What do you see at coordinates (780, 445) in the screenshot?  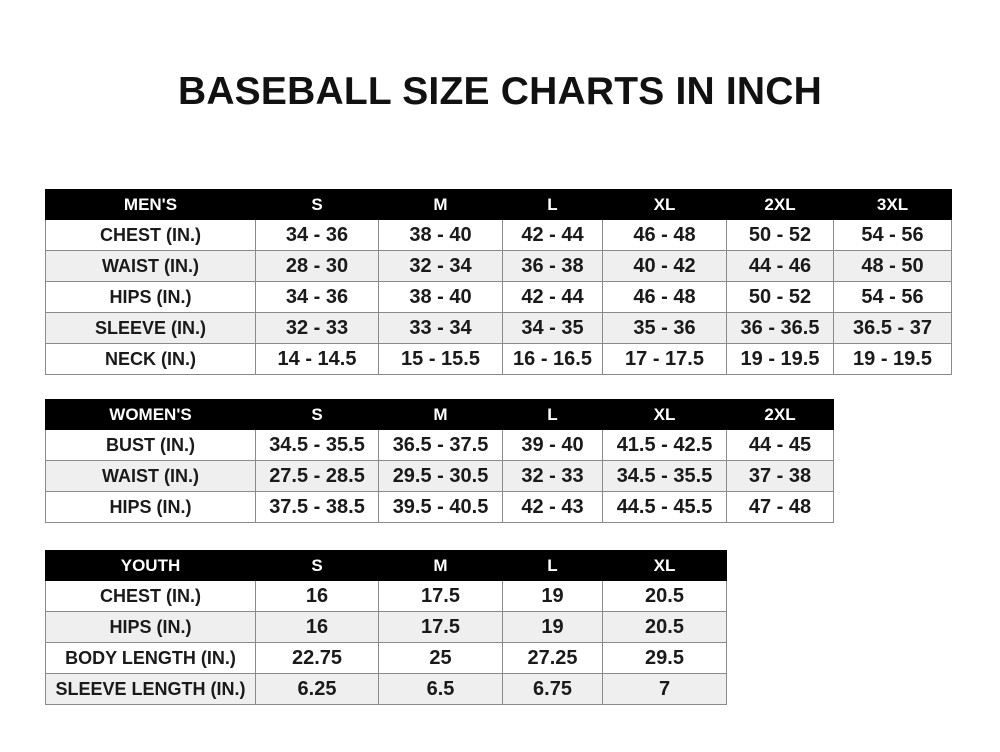 I see `measurement-cell: 44 - 45` at bounding box center [780, 445].